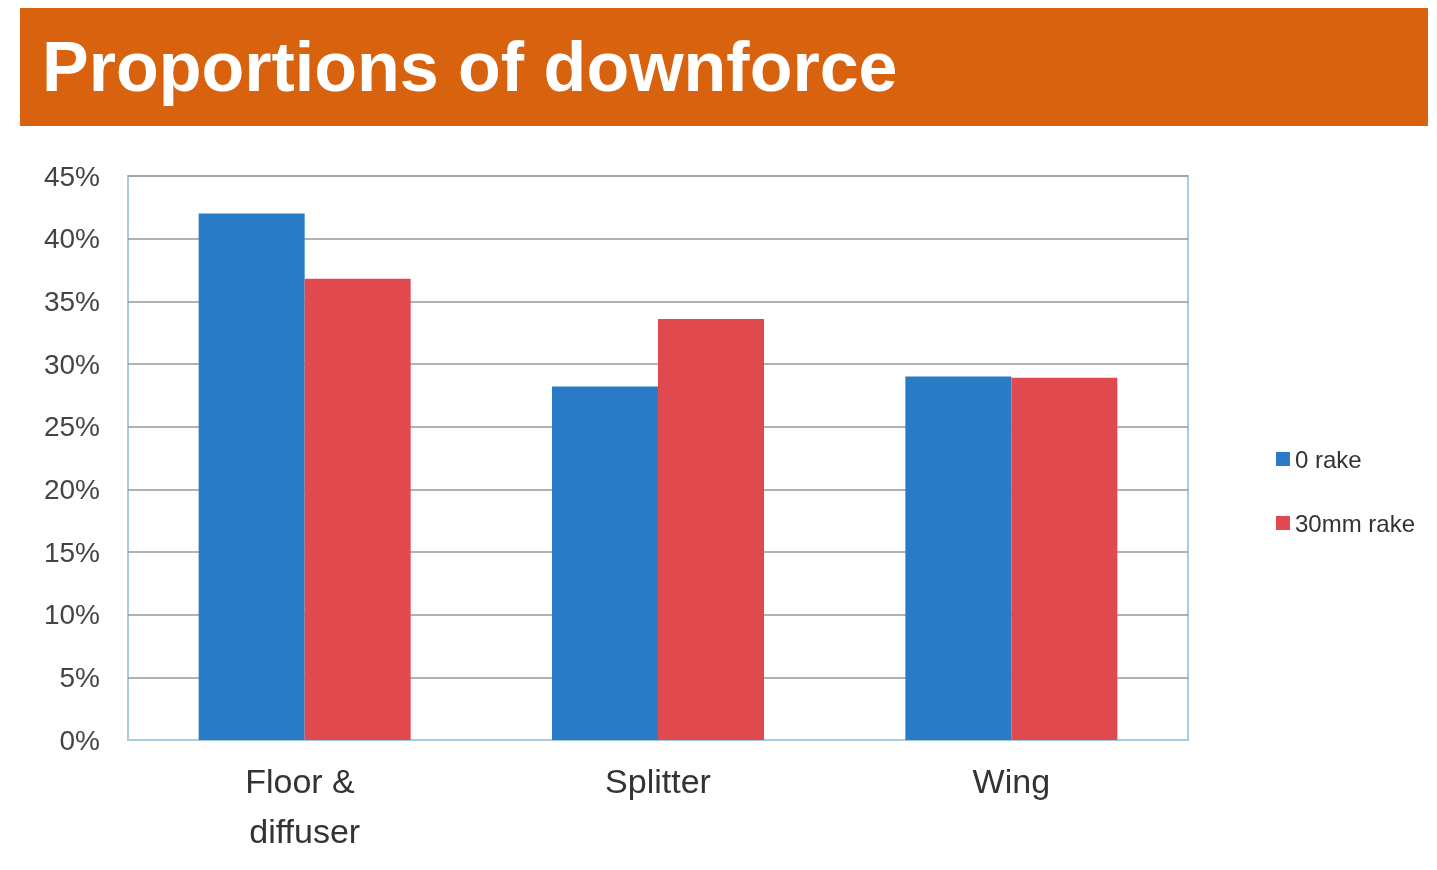 Image resolution: width=1437 pixels, height=870 pixels. What do you see at coordinates (470, 67) in the screenshot?
I see `chart-title: Proportions of downforce` at bounding box center [470, 67].